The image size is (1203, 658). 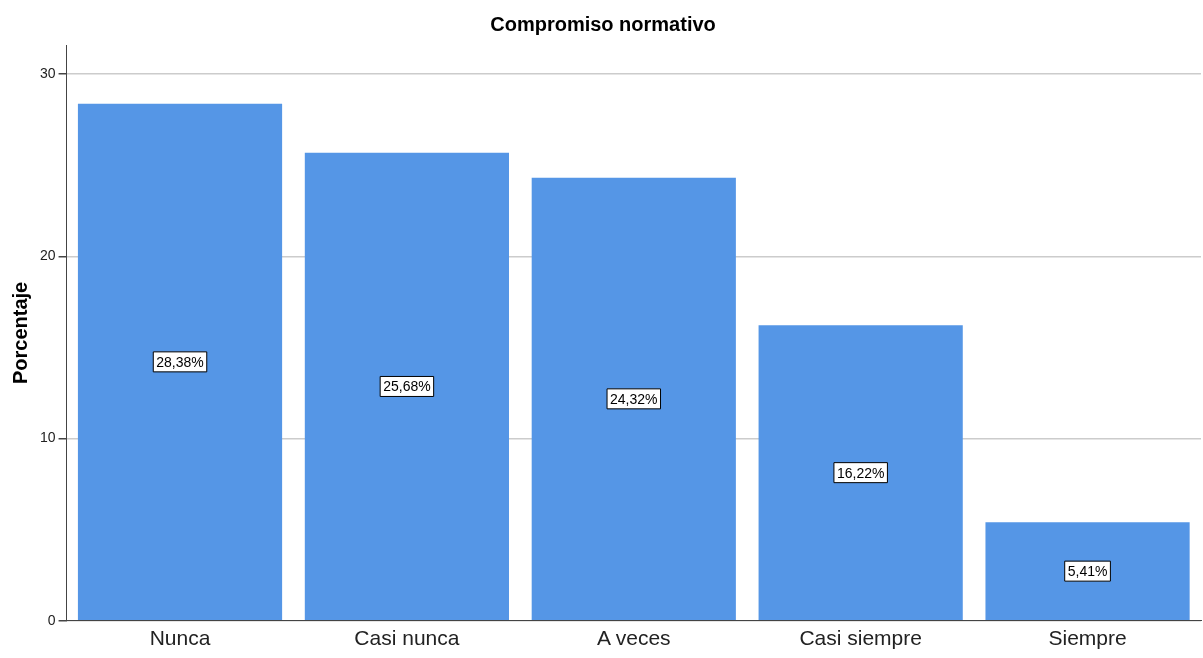 What do you see at coordinates (1087, 638) in the screenshot?
I see `x-tick-label: Siempre` at bounding box center [1087, 638].